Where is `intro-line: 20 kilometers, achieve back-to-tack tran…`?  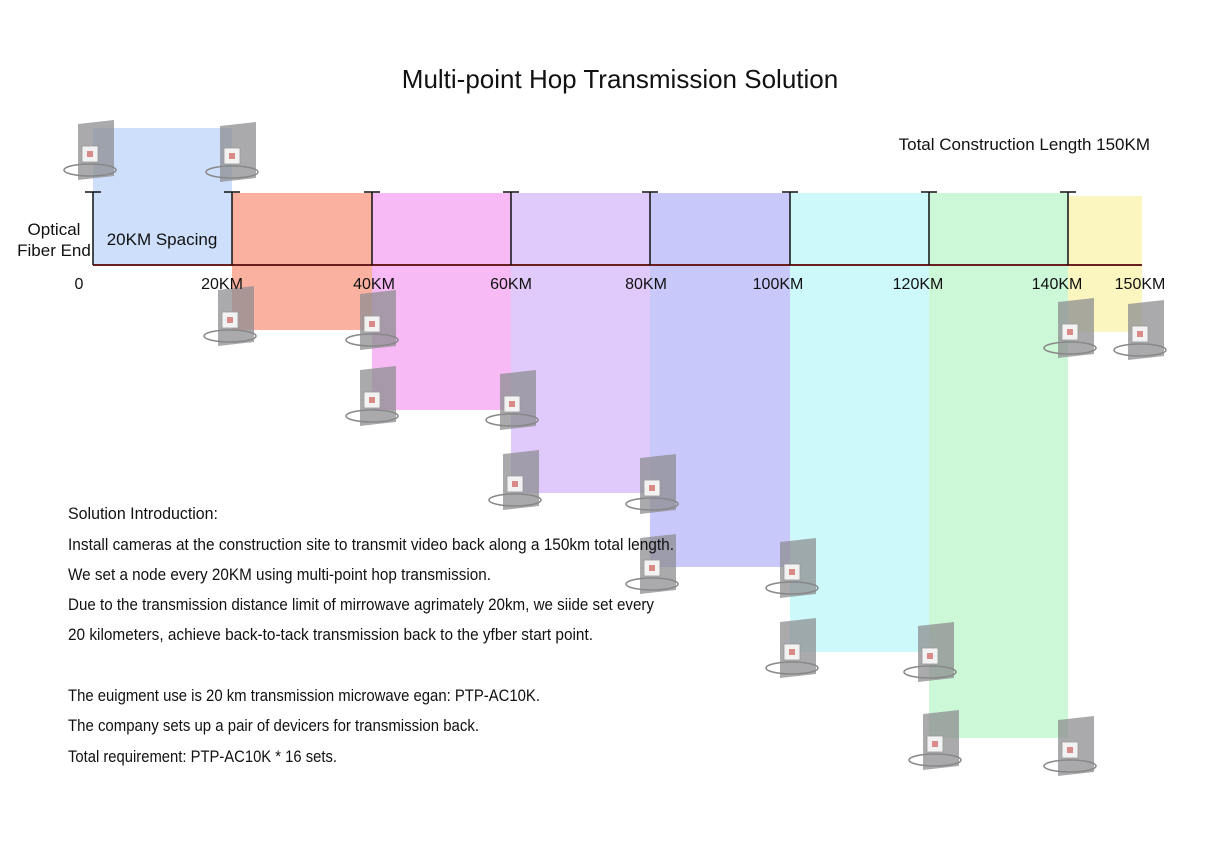 intro-line: 20 kilometers, achieve back-to-tack tran… is located at coordinates (330, 634).